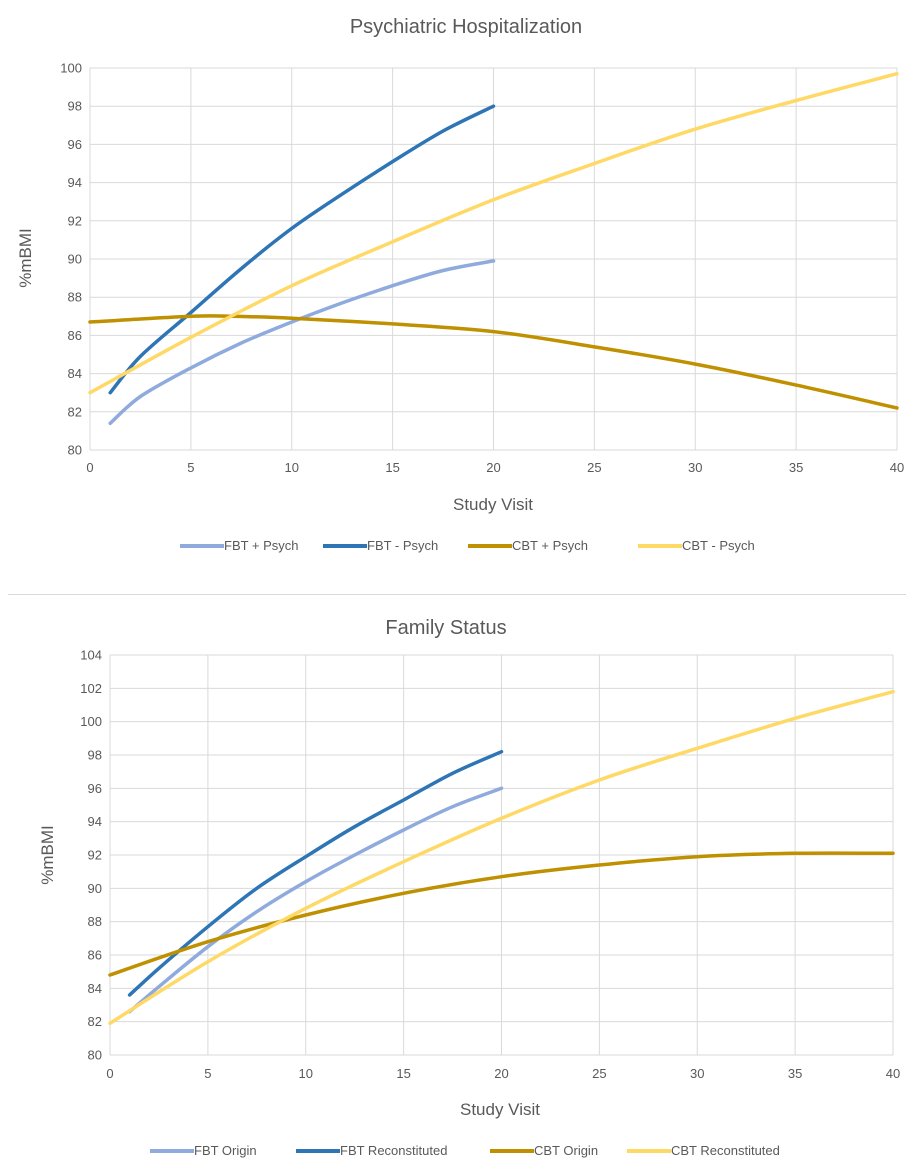 The image size is (908, 1170). What do you see at coordinates (466, 27) in the screenshot?
I see `chart-title: Psychiatric Hospitalization` at bounding box center [466, 27].